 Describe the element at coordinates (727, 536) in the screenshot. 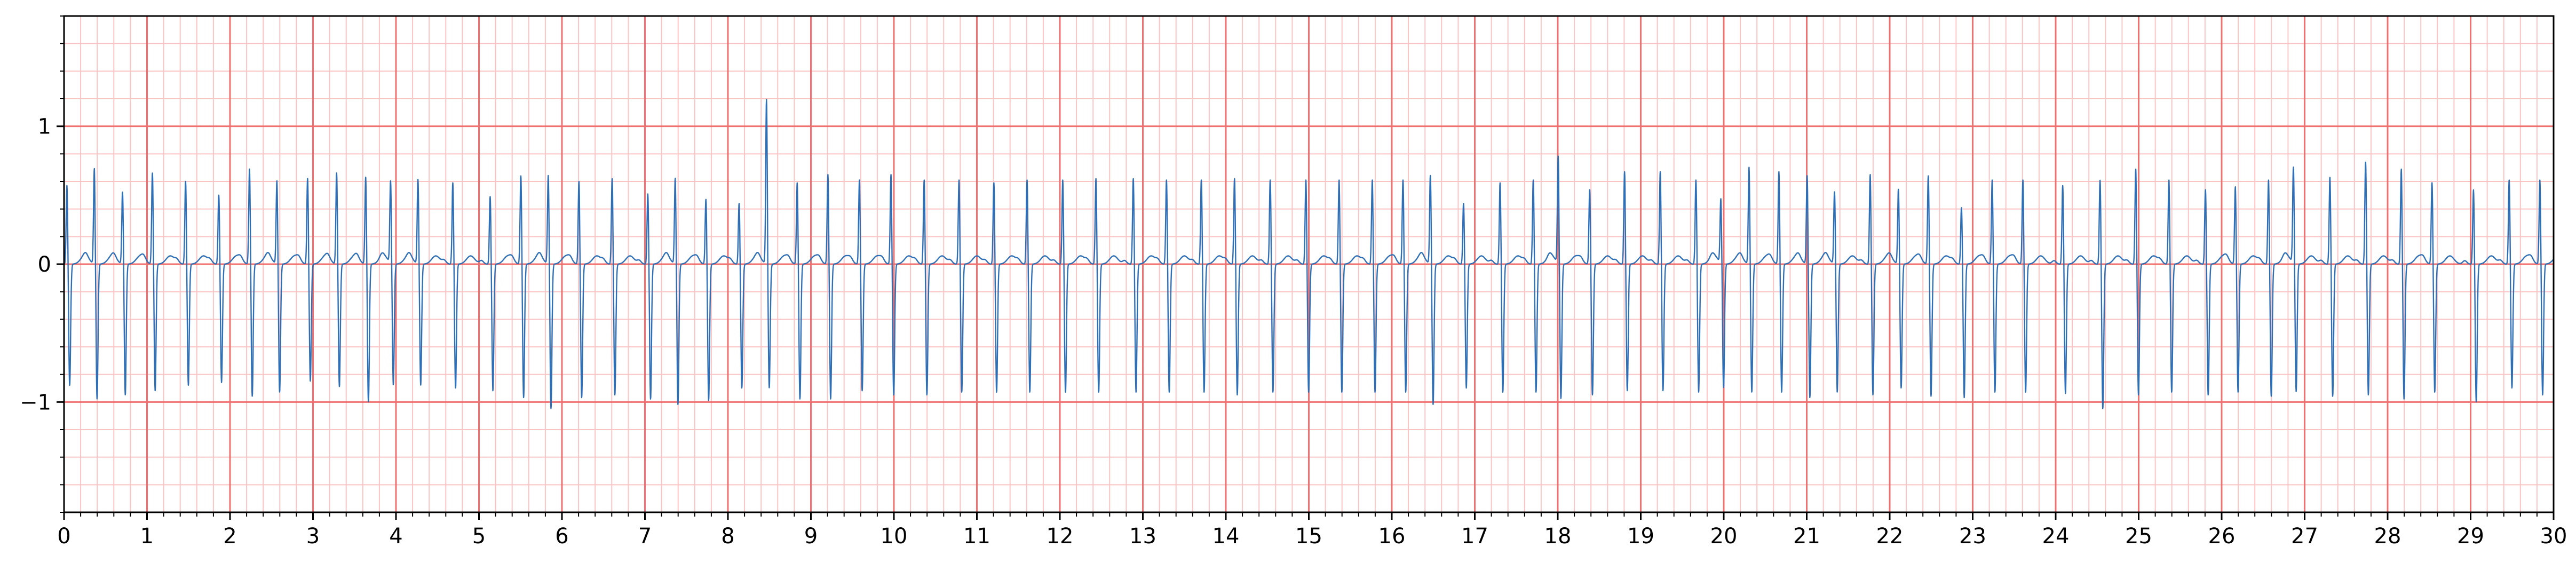

I see `x-tick-label: 8` at that location.